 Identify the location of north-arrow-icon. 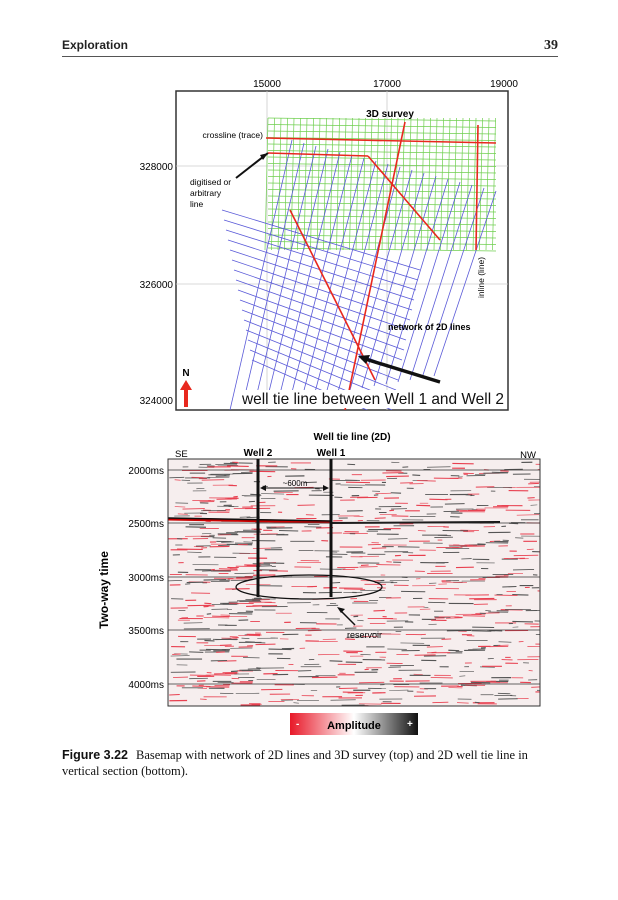
(186, 393).